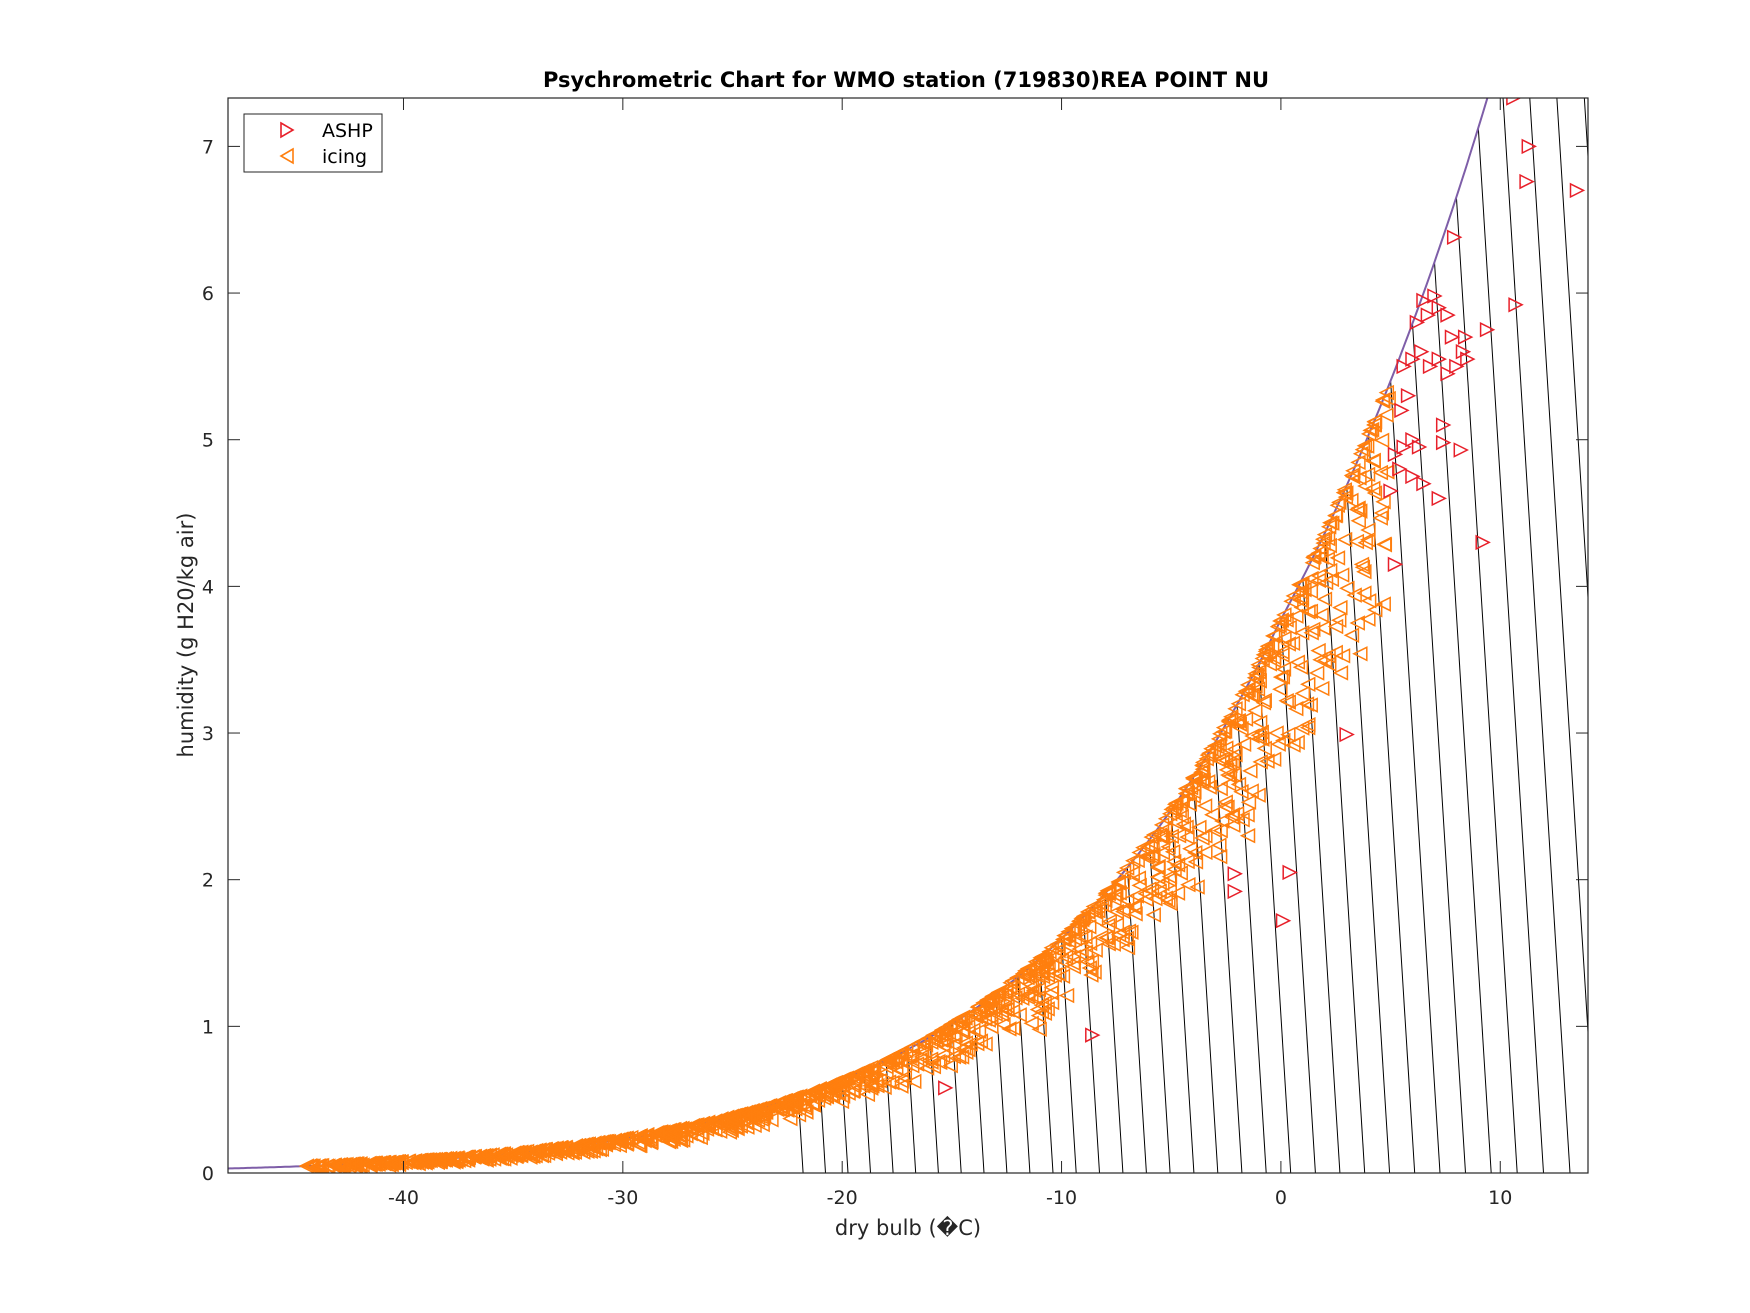 Image resolution: width=1750 pixels, height=1313 pixels. What do you see at coordinates (313, 143) in the screenshot?
I see `legend: ASHP icing` at bounding box center [313, 143].